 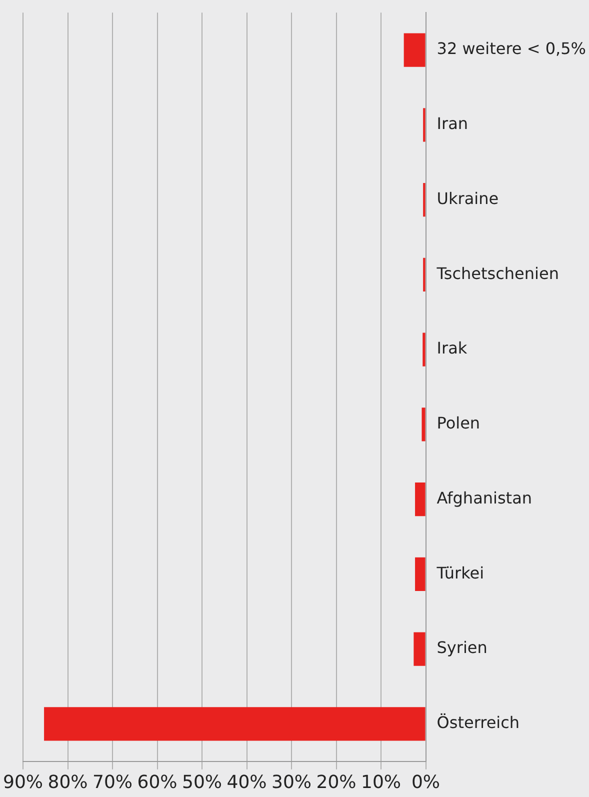 What do you see at coordinates (246, 782) in the screenshot?
I see `x-tick-label: 40%` at bounding box center [246, 782].